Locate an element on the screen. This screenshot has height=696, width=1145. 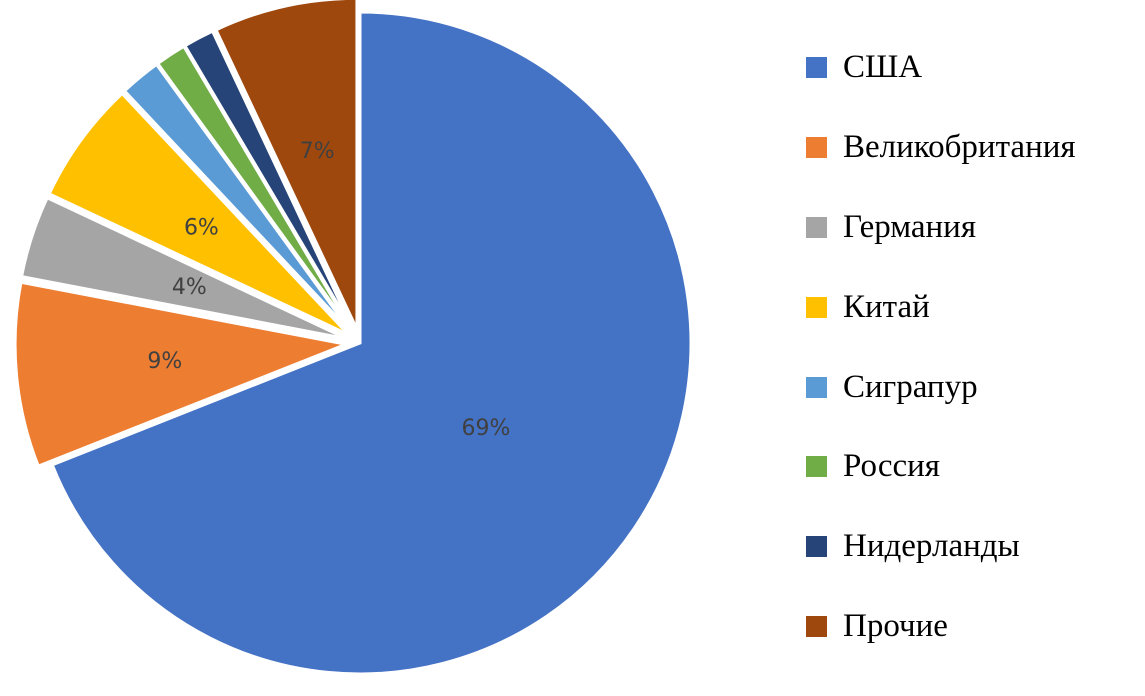
legend-label-5: Сиграпур is located at coordinates (910, 386).